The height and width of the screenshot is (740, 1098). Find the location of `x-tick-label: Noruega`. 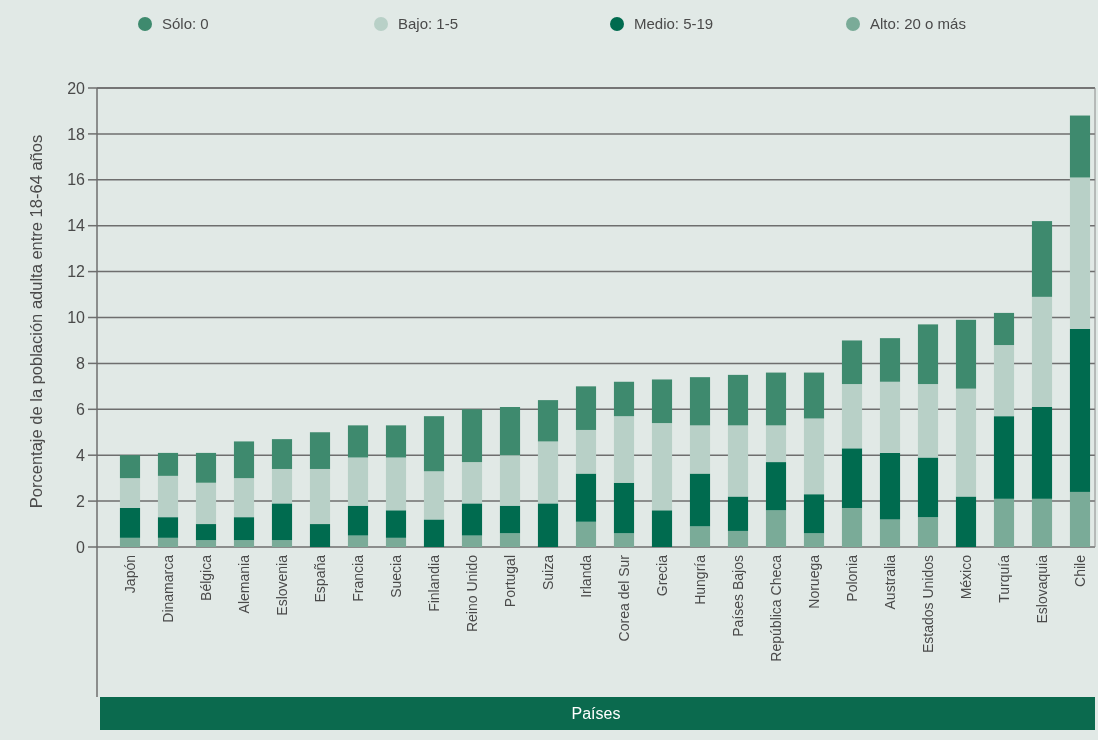

x-tick-label: Noruega is located at coordinates (814, 581).